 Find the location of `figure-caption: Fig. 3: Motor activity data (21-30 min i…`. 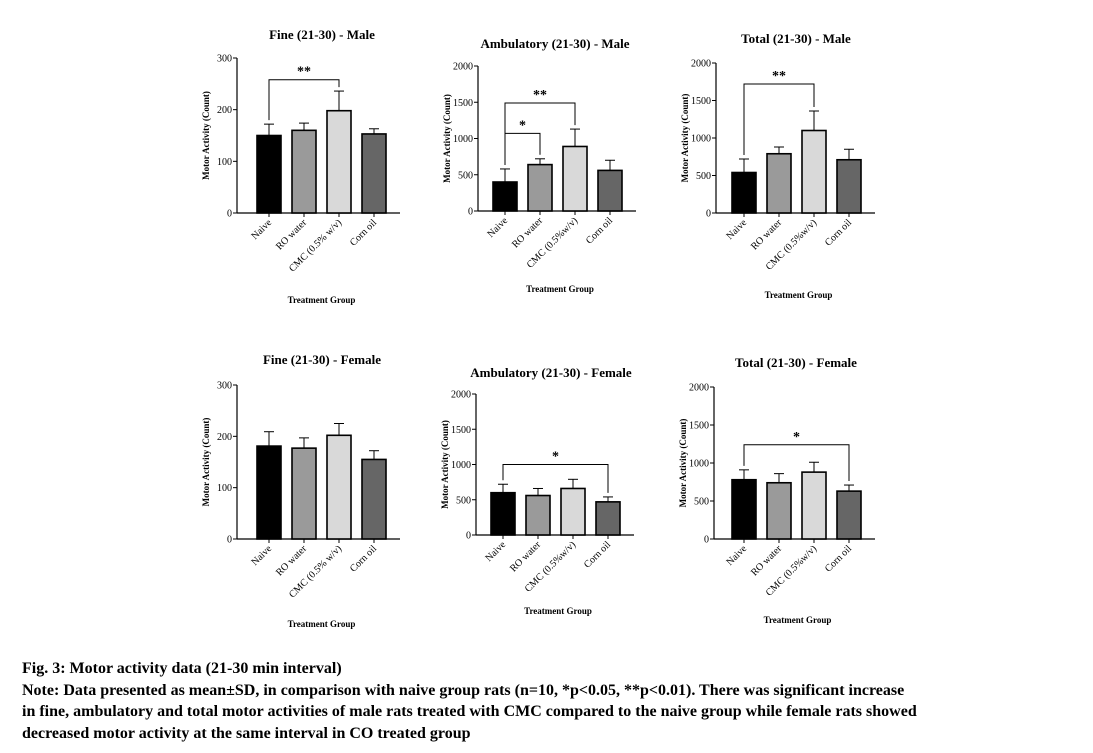

figure-caption: Fig. 3: Motor activity data (21-30 min i… is located at coordinates (552, 701).